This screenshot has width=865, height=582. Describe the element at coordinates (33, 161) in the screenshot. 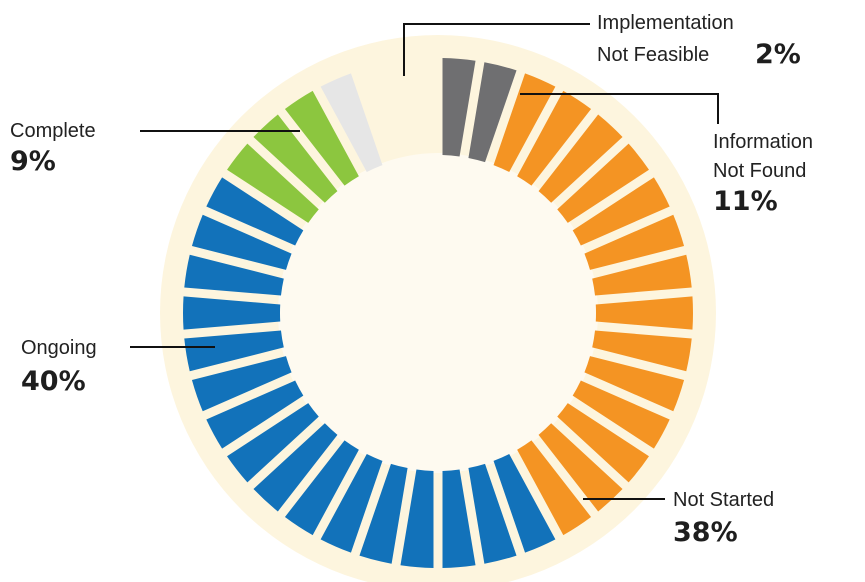

I see `value-complete: 9%` at that location.